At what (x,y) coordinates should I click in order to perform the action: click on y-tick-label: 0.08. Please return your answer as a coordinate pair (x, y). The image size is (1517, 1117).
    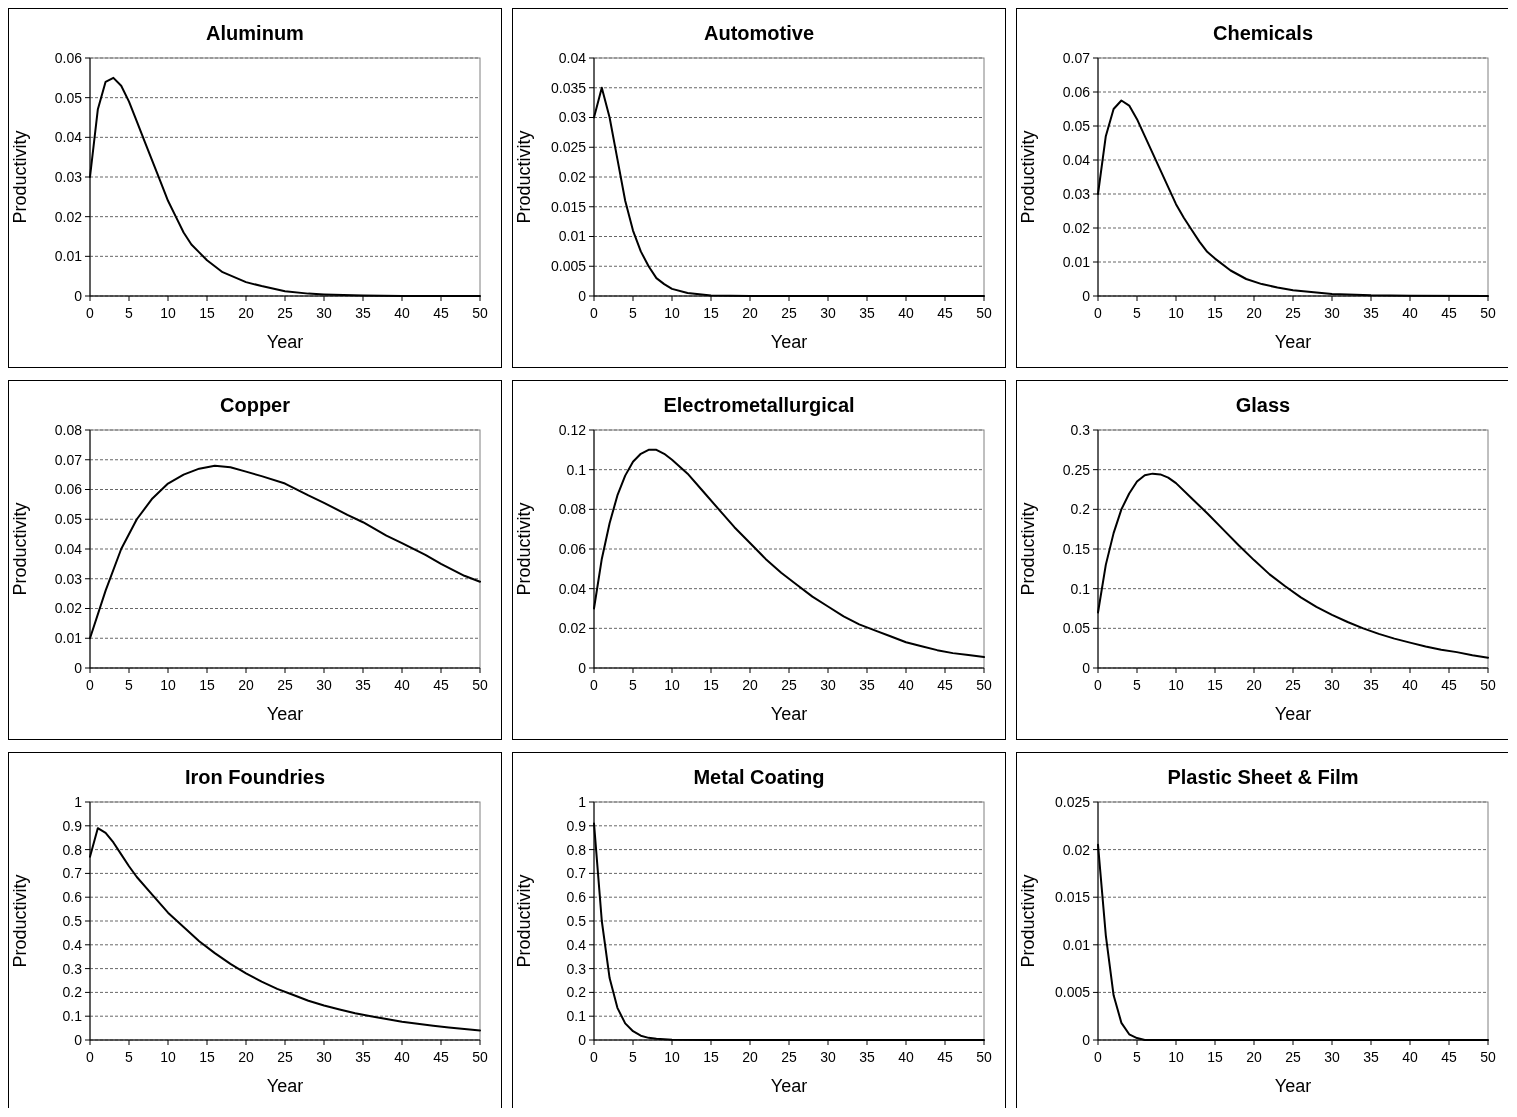
    Looking at the image, I should click on (68, 429).